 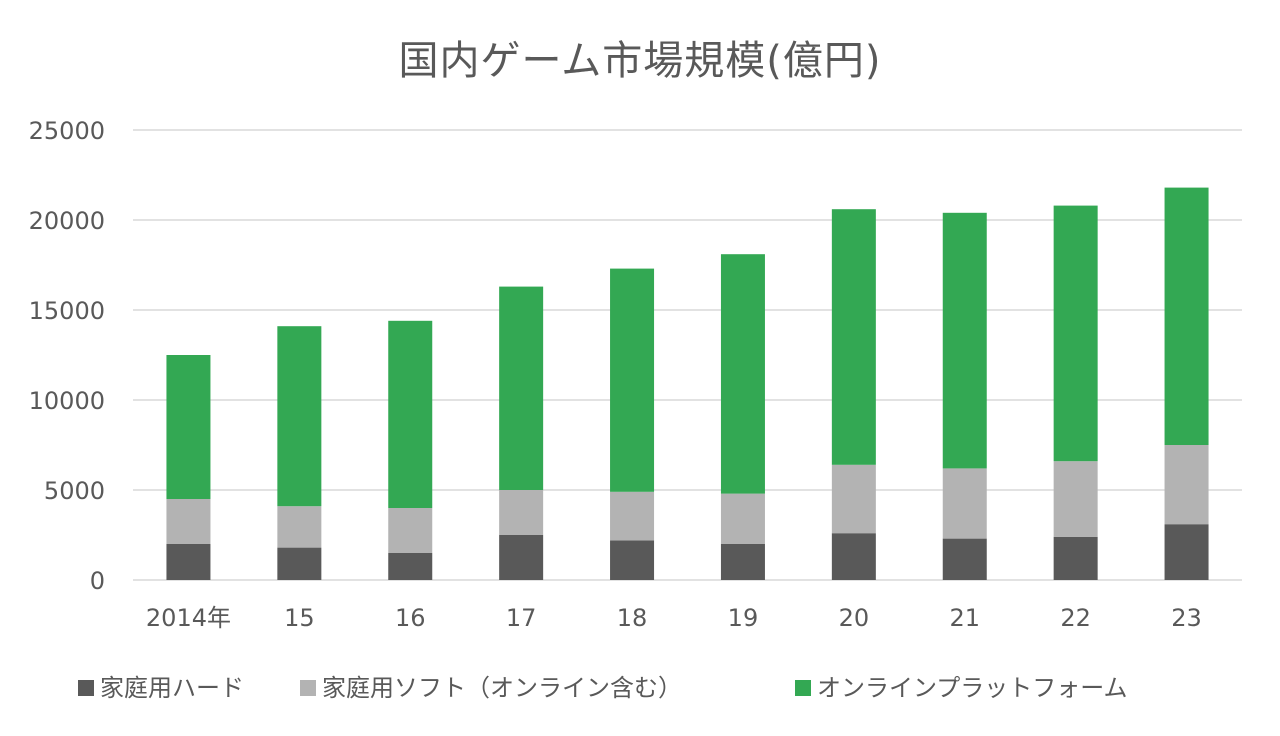 What do you see at coordinates (521, 618) in the screenshot?
I see `x-tick-label: 17` at bounding box center [521, 618].